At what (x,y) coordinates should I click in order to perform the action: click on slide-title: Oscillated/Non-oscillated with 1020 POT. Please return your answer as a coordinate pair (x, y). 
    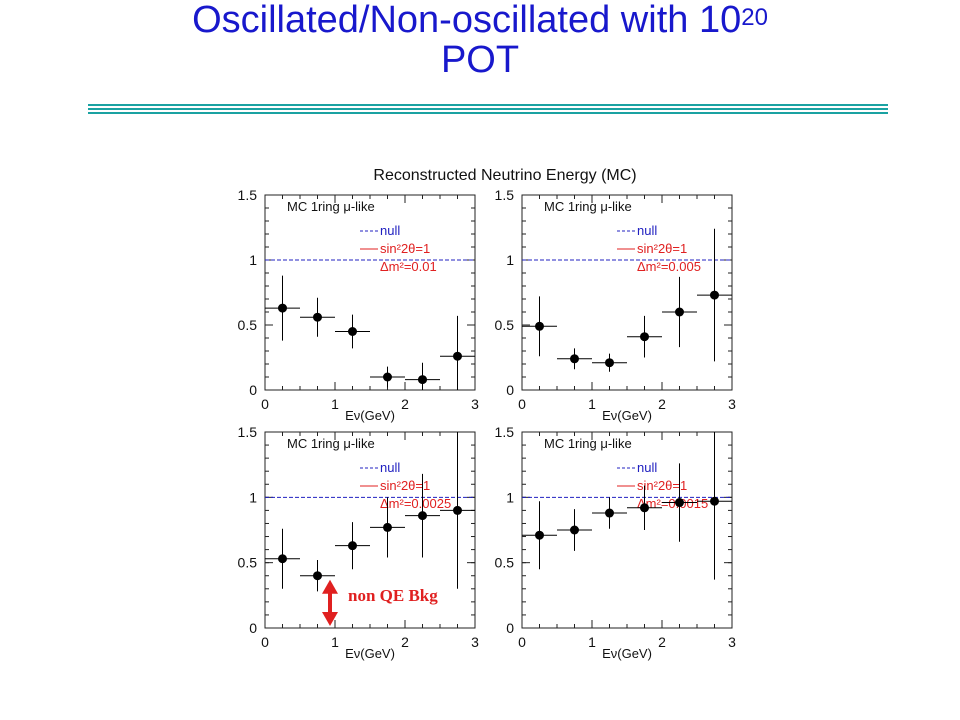
    Looking at the image, I should click on (480, 40).